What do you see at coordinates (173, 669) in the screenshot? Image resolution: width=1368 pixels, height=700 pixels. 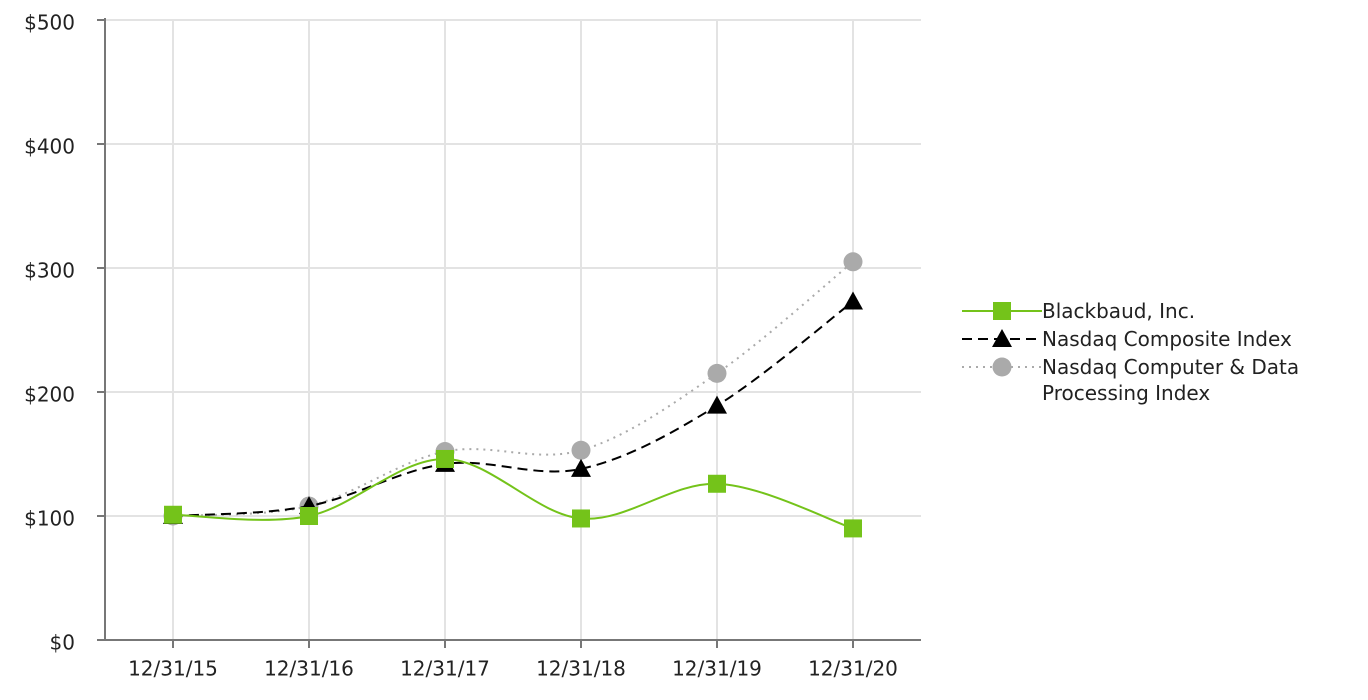 I see `x-tick-label: 12/31/15` at bounding box center [173, 669].